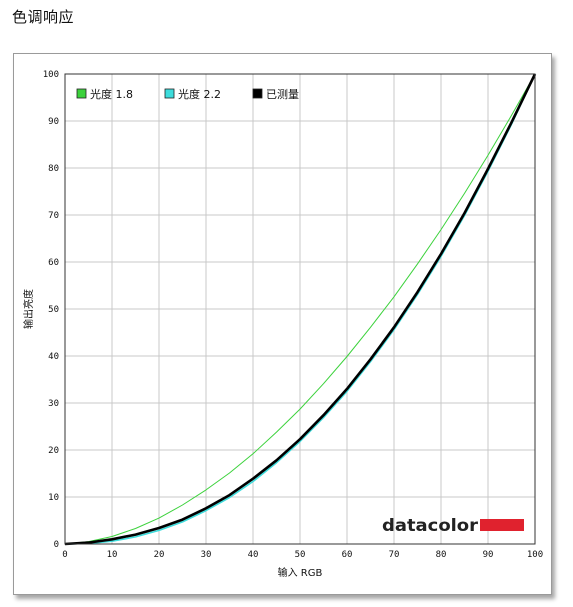 This screenshot has width=573, height=607. What do you see at coordinates (347, 555) in the screenshot?
I see `x-tick-label: 60` at bounding box center [347, 555].